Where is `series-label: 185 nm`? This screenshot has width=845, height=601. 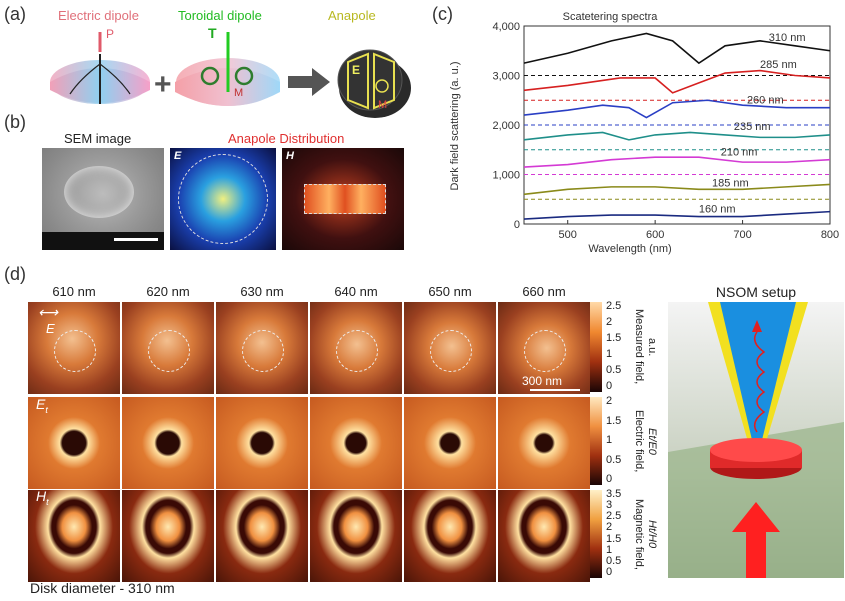
series-label: 185 nm is located at coordinates (730, 183).